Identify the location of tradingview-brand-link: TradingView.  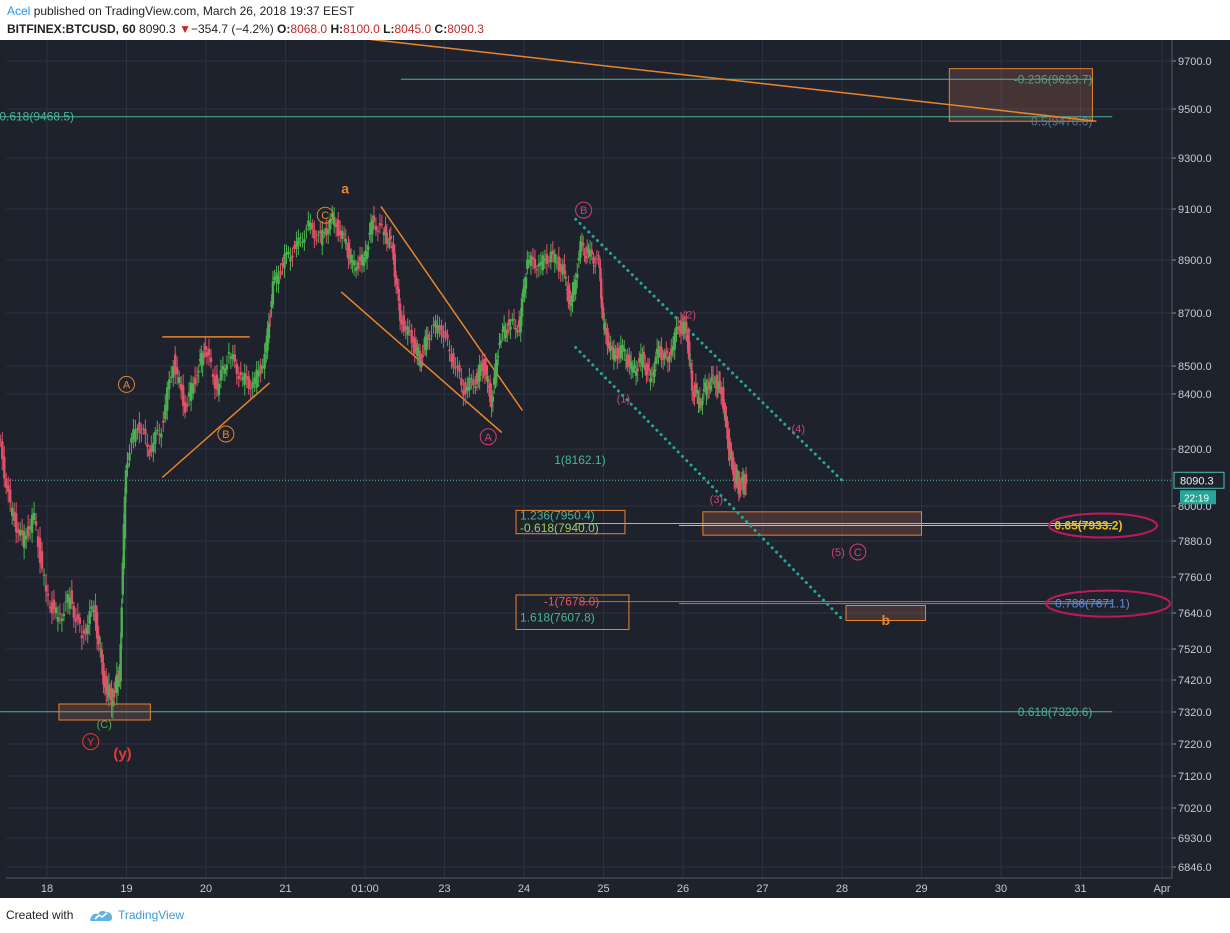
(151, 915).